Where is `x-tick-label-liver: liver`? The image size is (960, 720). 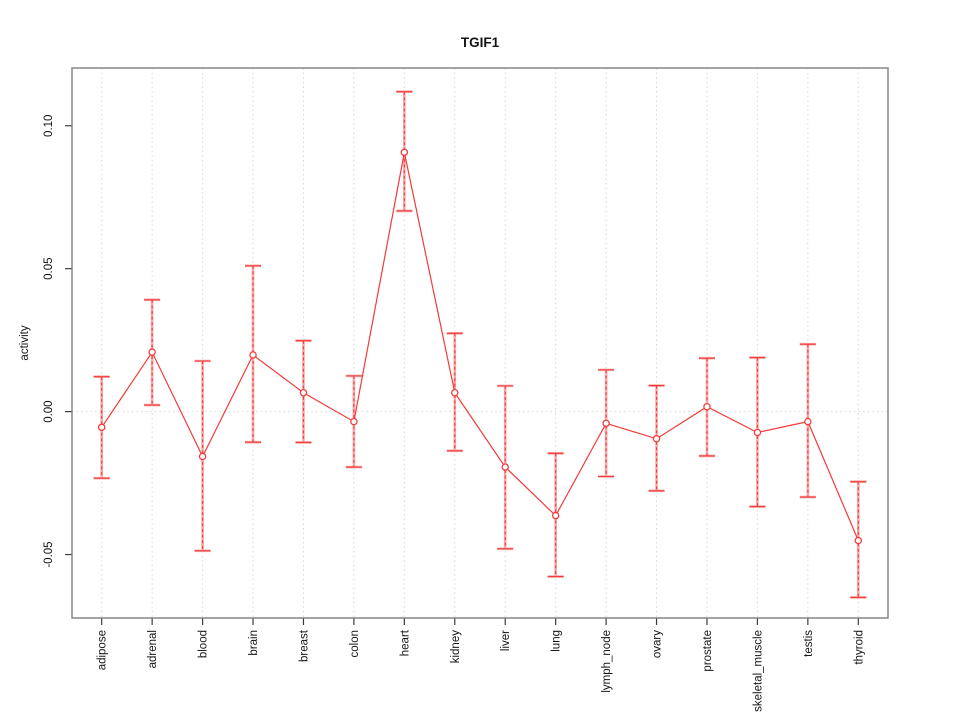 x-tick-label-liver: liver is located at coordinates (506, 640).